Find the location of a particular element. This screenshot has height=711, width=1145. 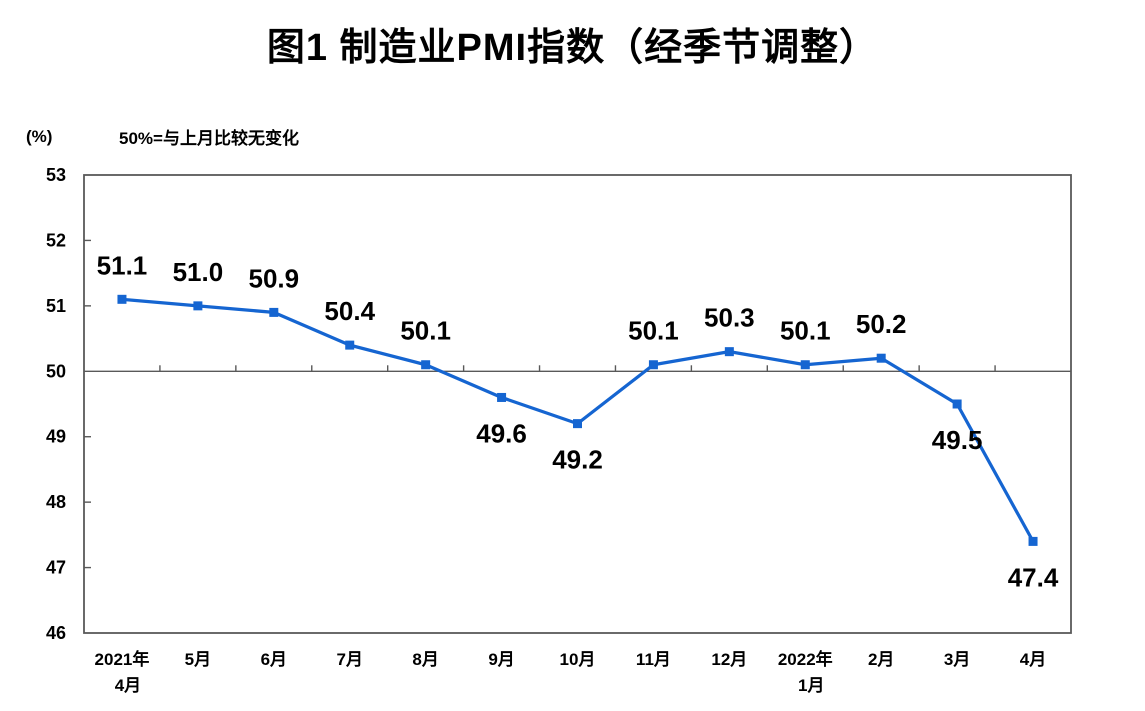

data-point-label: 51.0 is located at coordinates (198, 272).